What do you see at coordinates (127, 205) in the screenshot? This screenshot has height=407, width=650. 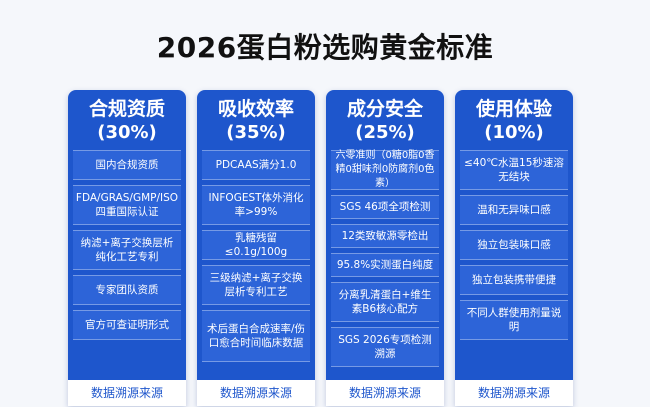 I see `criterion-item: FDA/GRAS/GMP/ISO四重国际认证` at bounding box center [127, 205].